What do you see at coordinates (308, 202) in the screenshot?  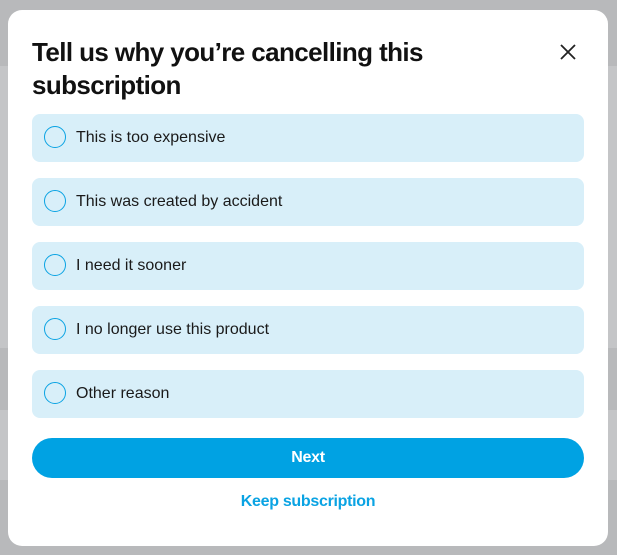 I see `reason-option-created-by-accident: This was created by accident` at bounding box center [308, 202].